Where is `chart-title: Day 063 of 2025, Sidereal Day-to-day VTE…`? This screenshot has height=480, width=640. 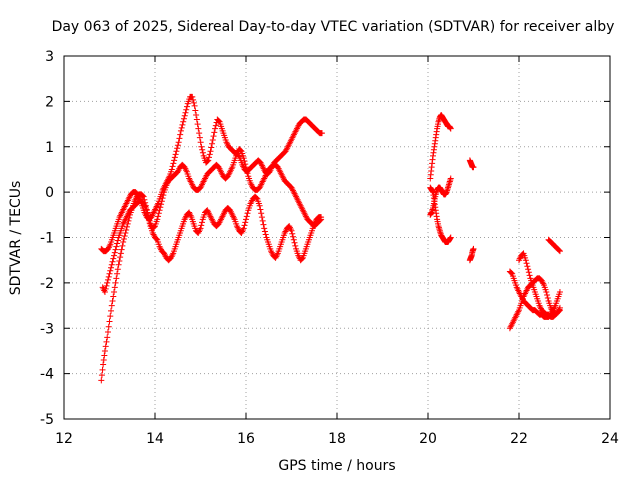
chart-title: Day 063 of 2025, Sidereal Day-to-day VTE… is located at coordinates (333, 27).